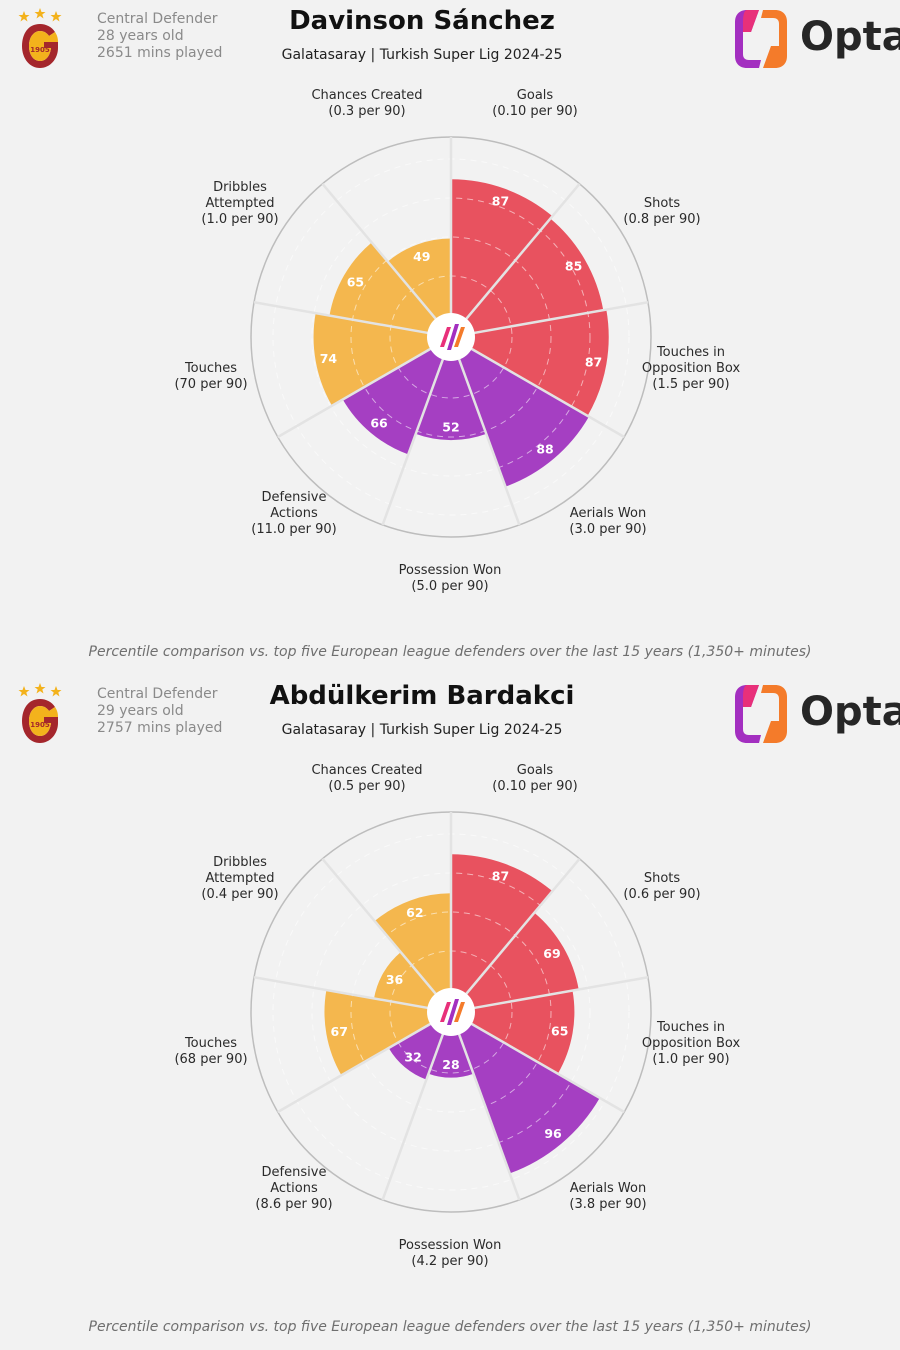  Describe the element at coordinates (210, 376) in the screenshot. I see `category-label: Touches (70 per 90)` at that location.